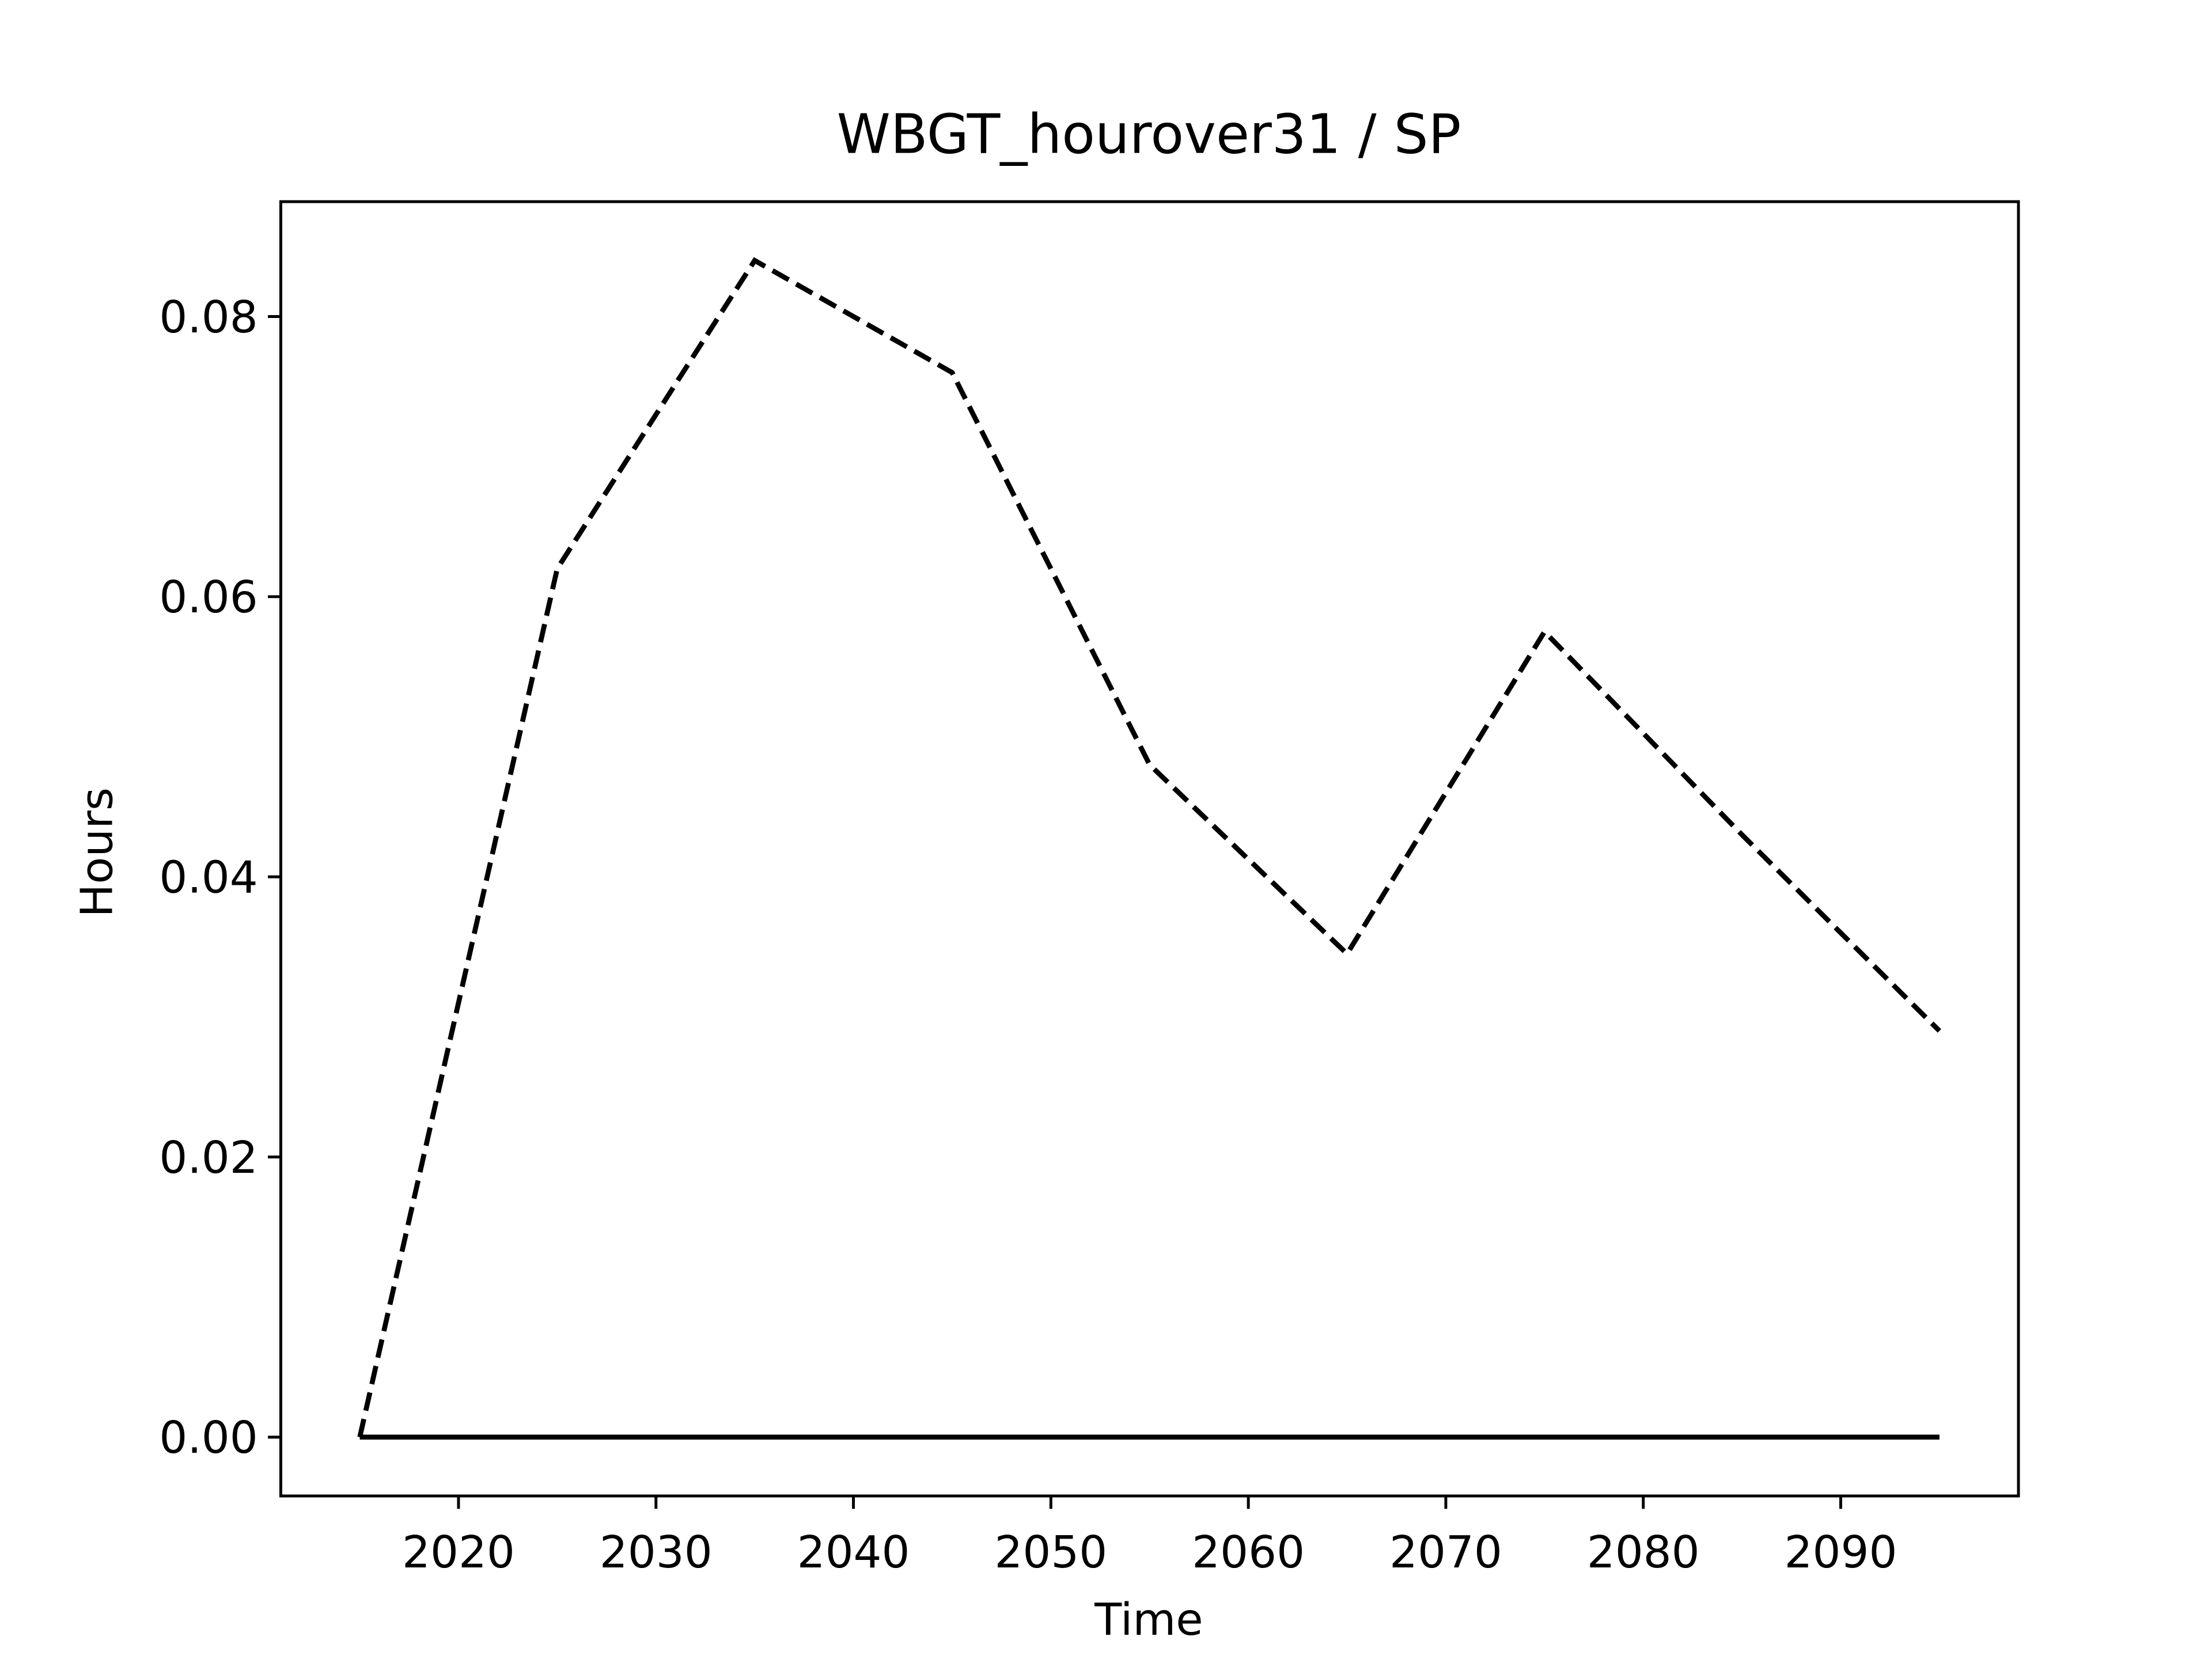 This screenshot has height=1659, width=2212. Describe the element at coordinates (1248, 1552) in the screenshot. I see `x-tick-label: 2060` at that location.